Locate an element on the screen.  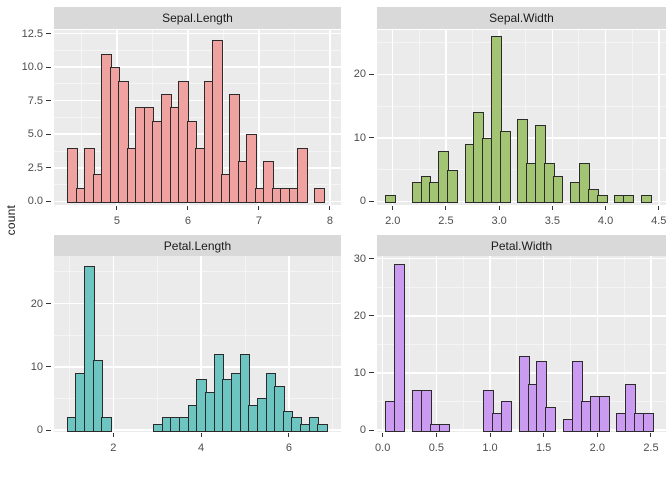
facet-strip-label: Sepal.Width is located at coordinates (521, 17).